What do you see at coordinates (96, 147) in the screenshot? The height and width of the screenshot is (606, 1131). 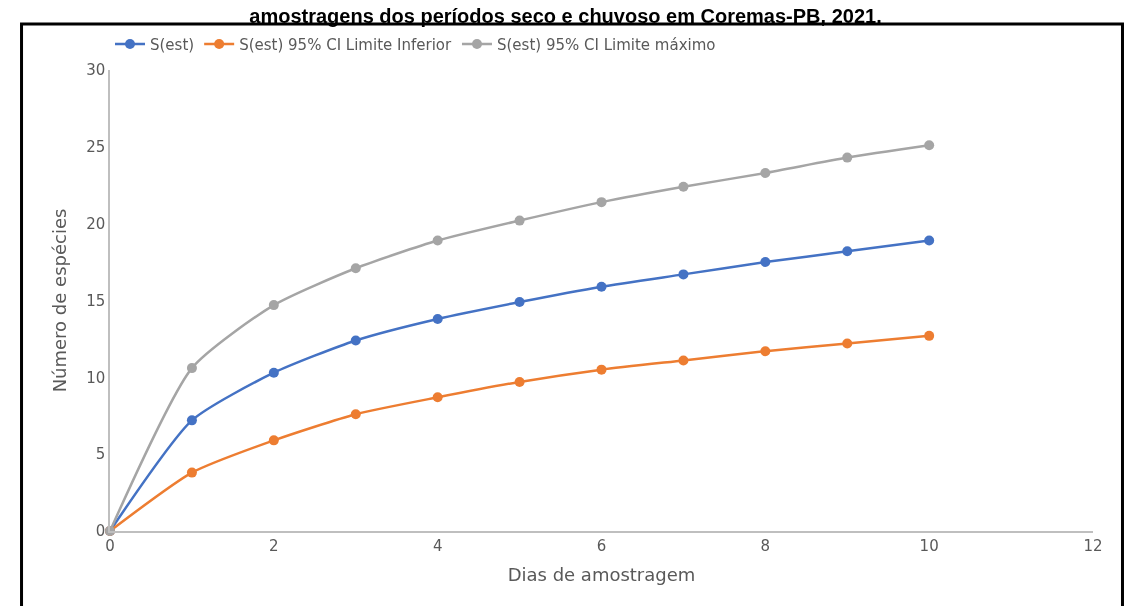 I see `y-tick-label: 25` at bounding box center [96, 147].